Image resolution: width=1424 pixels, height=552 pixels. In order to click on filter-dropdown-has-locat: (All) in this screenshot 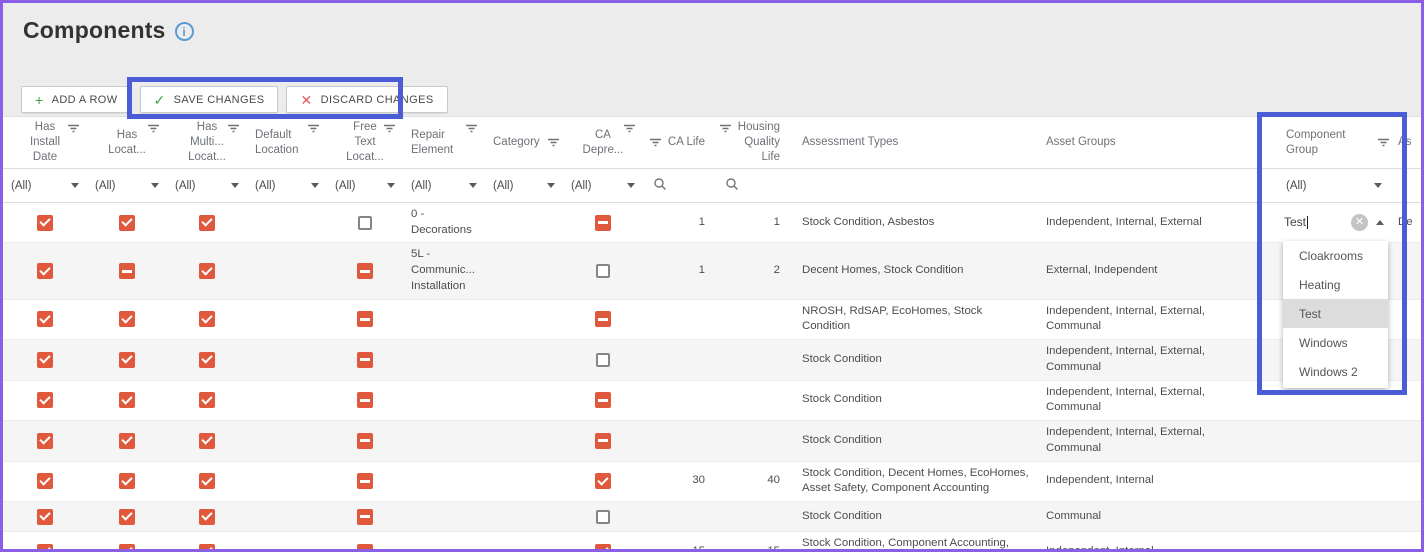, I will do `click(127, 185)`.